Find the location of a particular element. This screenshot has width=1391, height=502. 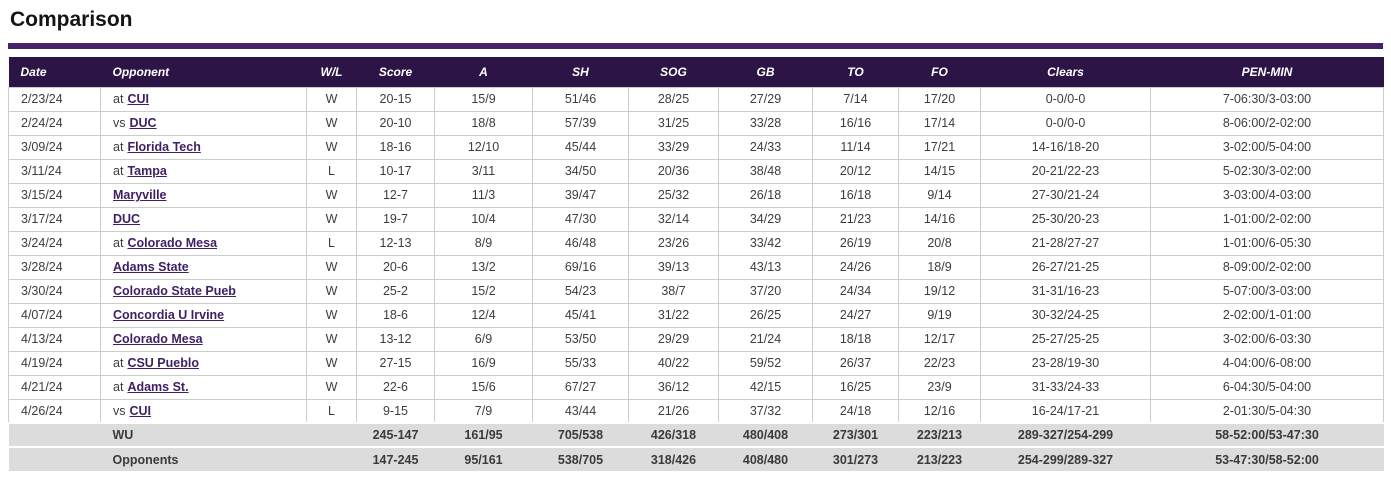

cell-score: 25-2 is located at coordinates (395, 291).